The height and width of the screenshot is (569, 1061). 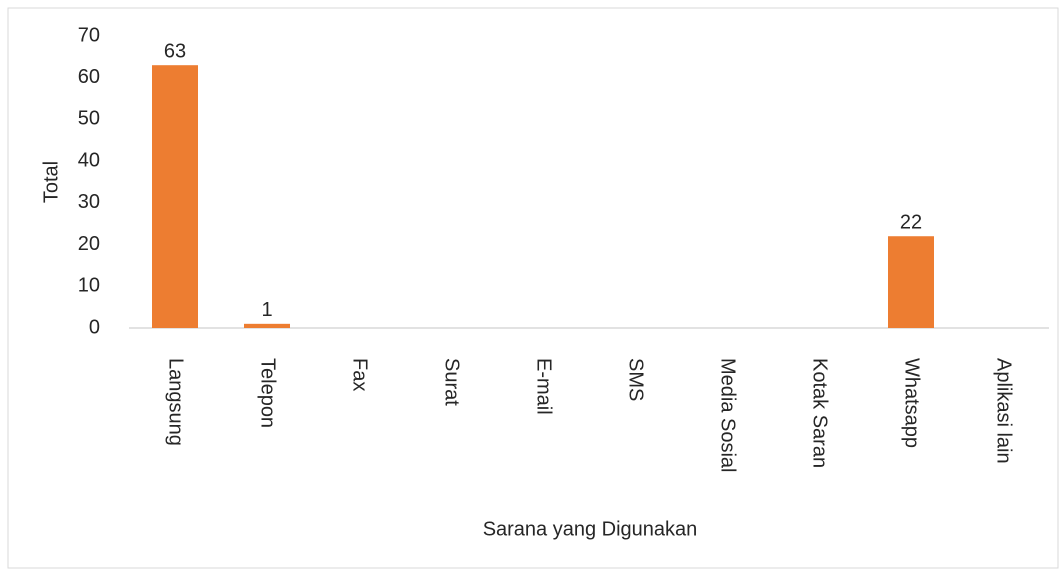 What do you see at coordinates (360, 374) in the screenshot?
I see `x-tick-label: Fax` at bounding box center [360, 374].